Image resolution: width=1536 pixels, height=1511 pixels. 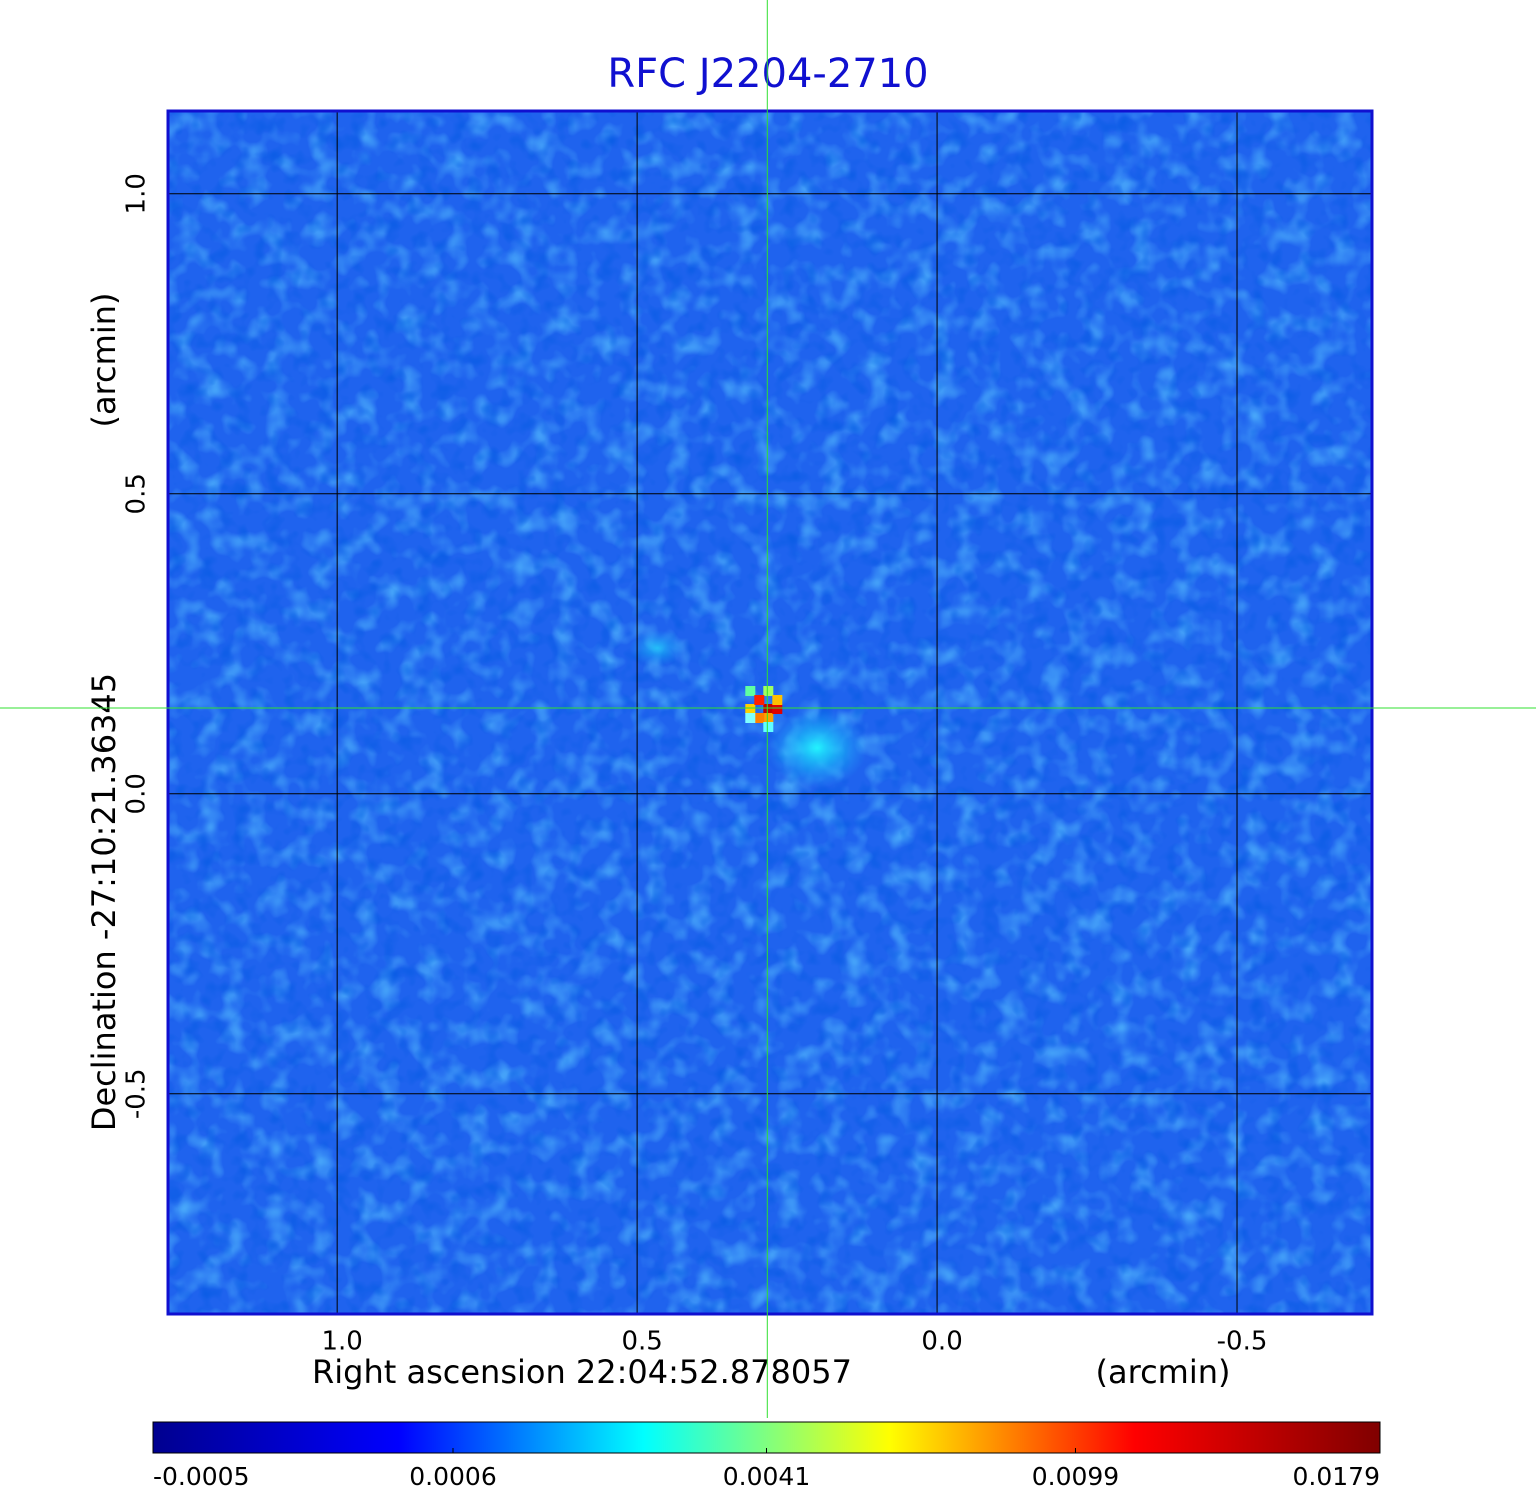 I want to click on x-tick-label: 1.0, so click(x=341, y=1342).